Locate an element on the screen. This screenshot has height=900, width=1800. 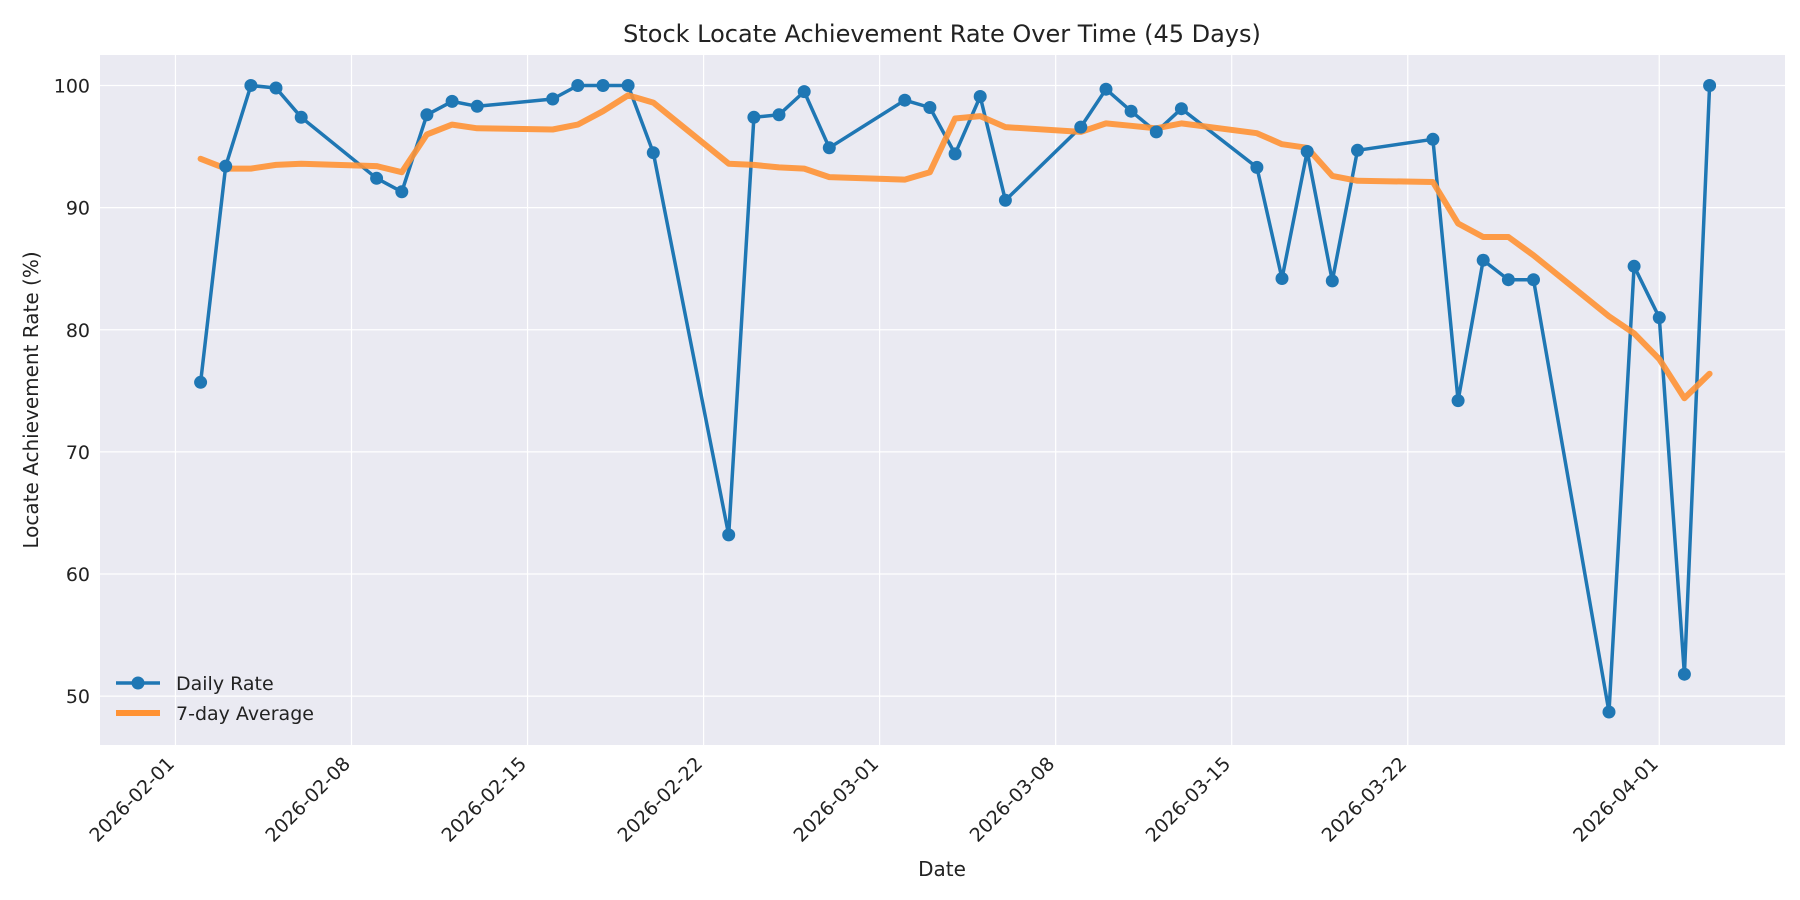
y-tick-label: 70 is located at coordinates (78, 453).